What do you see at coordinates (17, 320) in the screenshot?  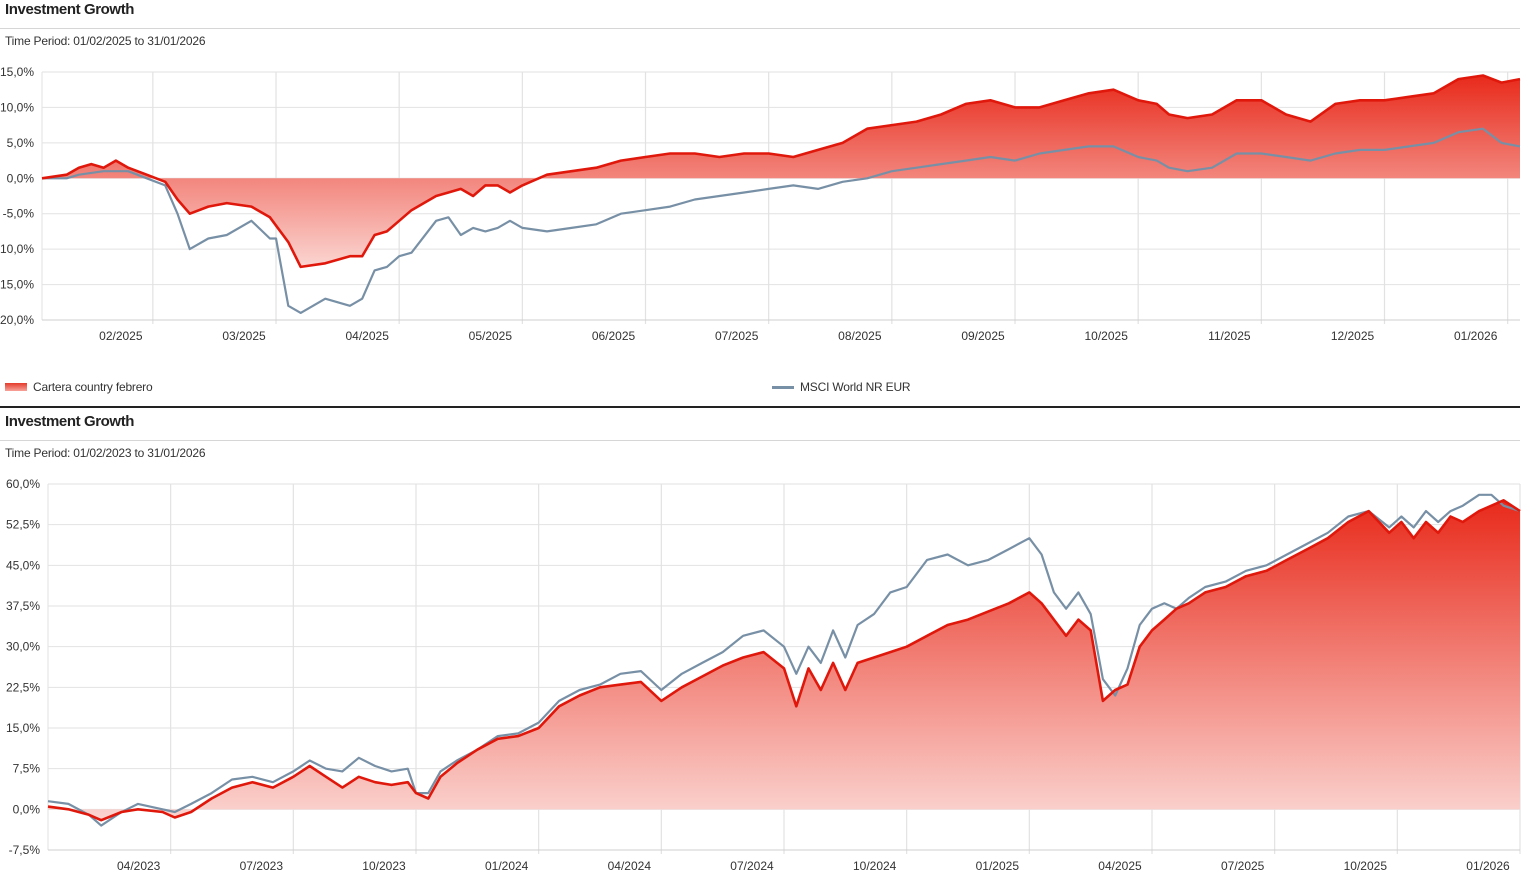 I see `y-tick-label: -20,0%` at bounding box center [17, 320].